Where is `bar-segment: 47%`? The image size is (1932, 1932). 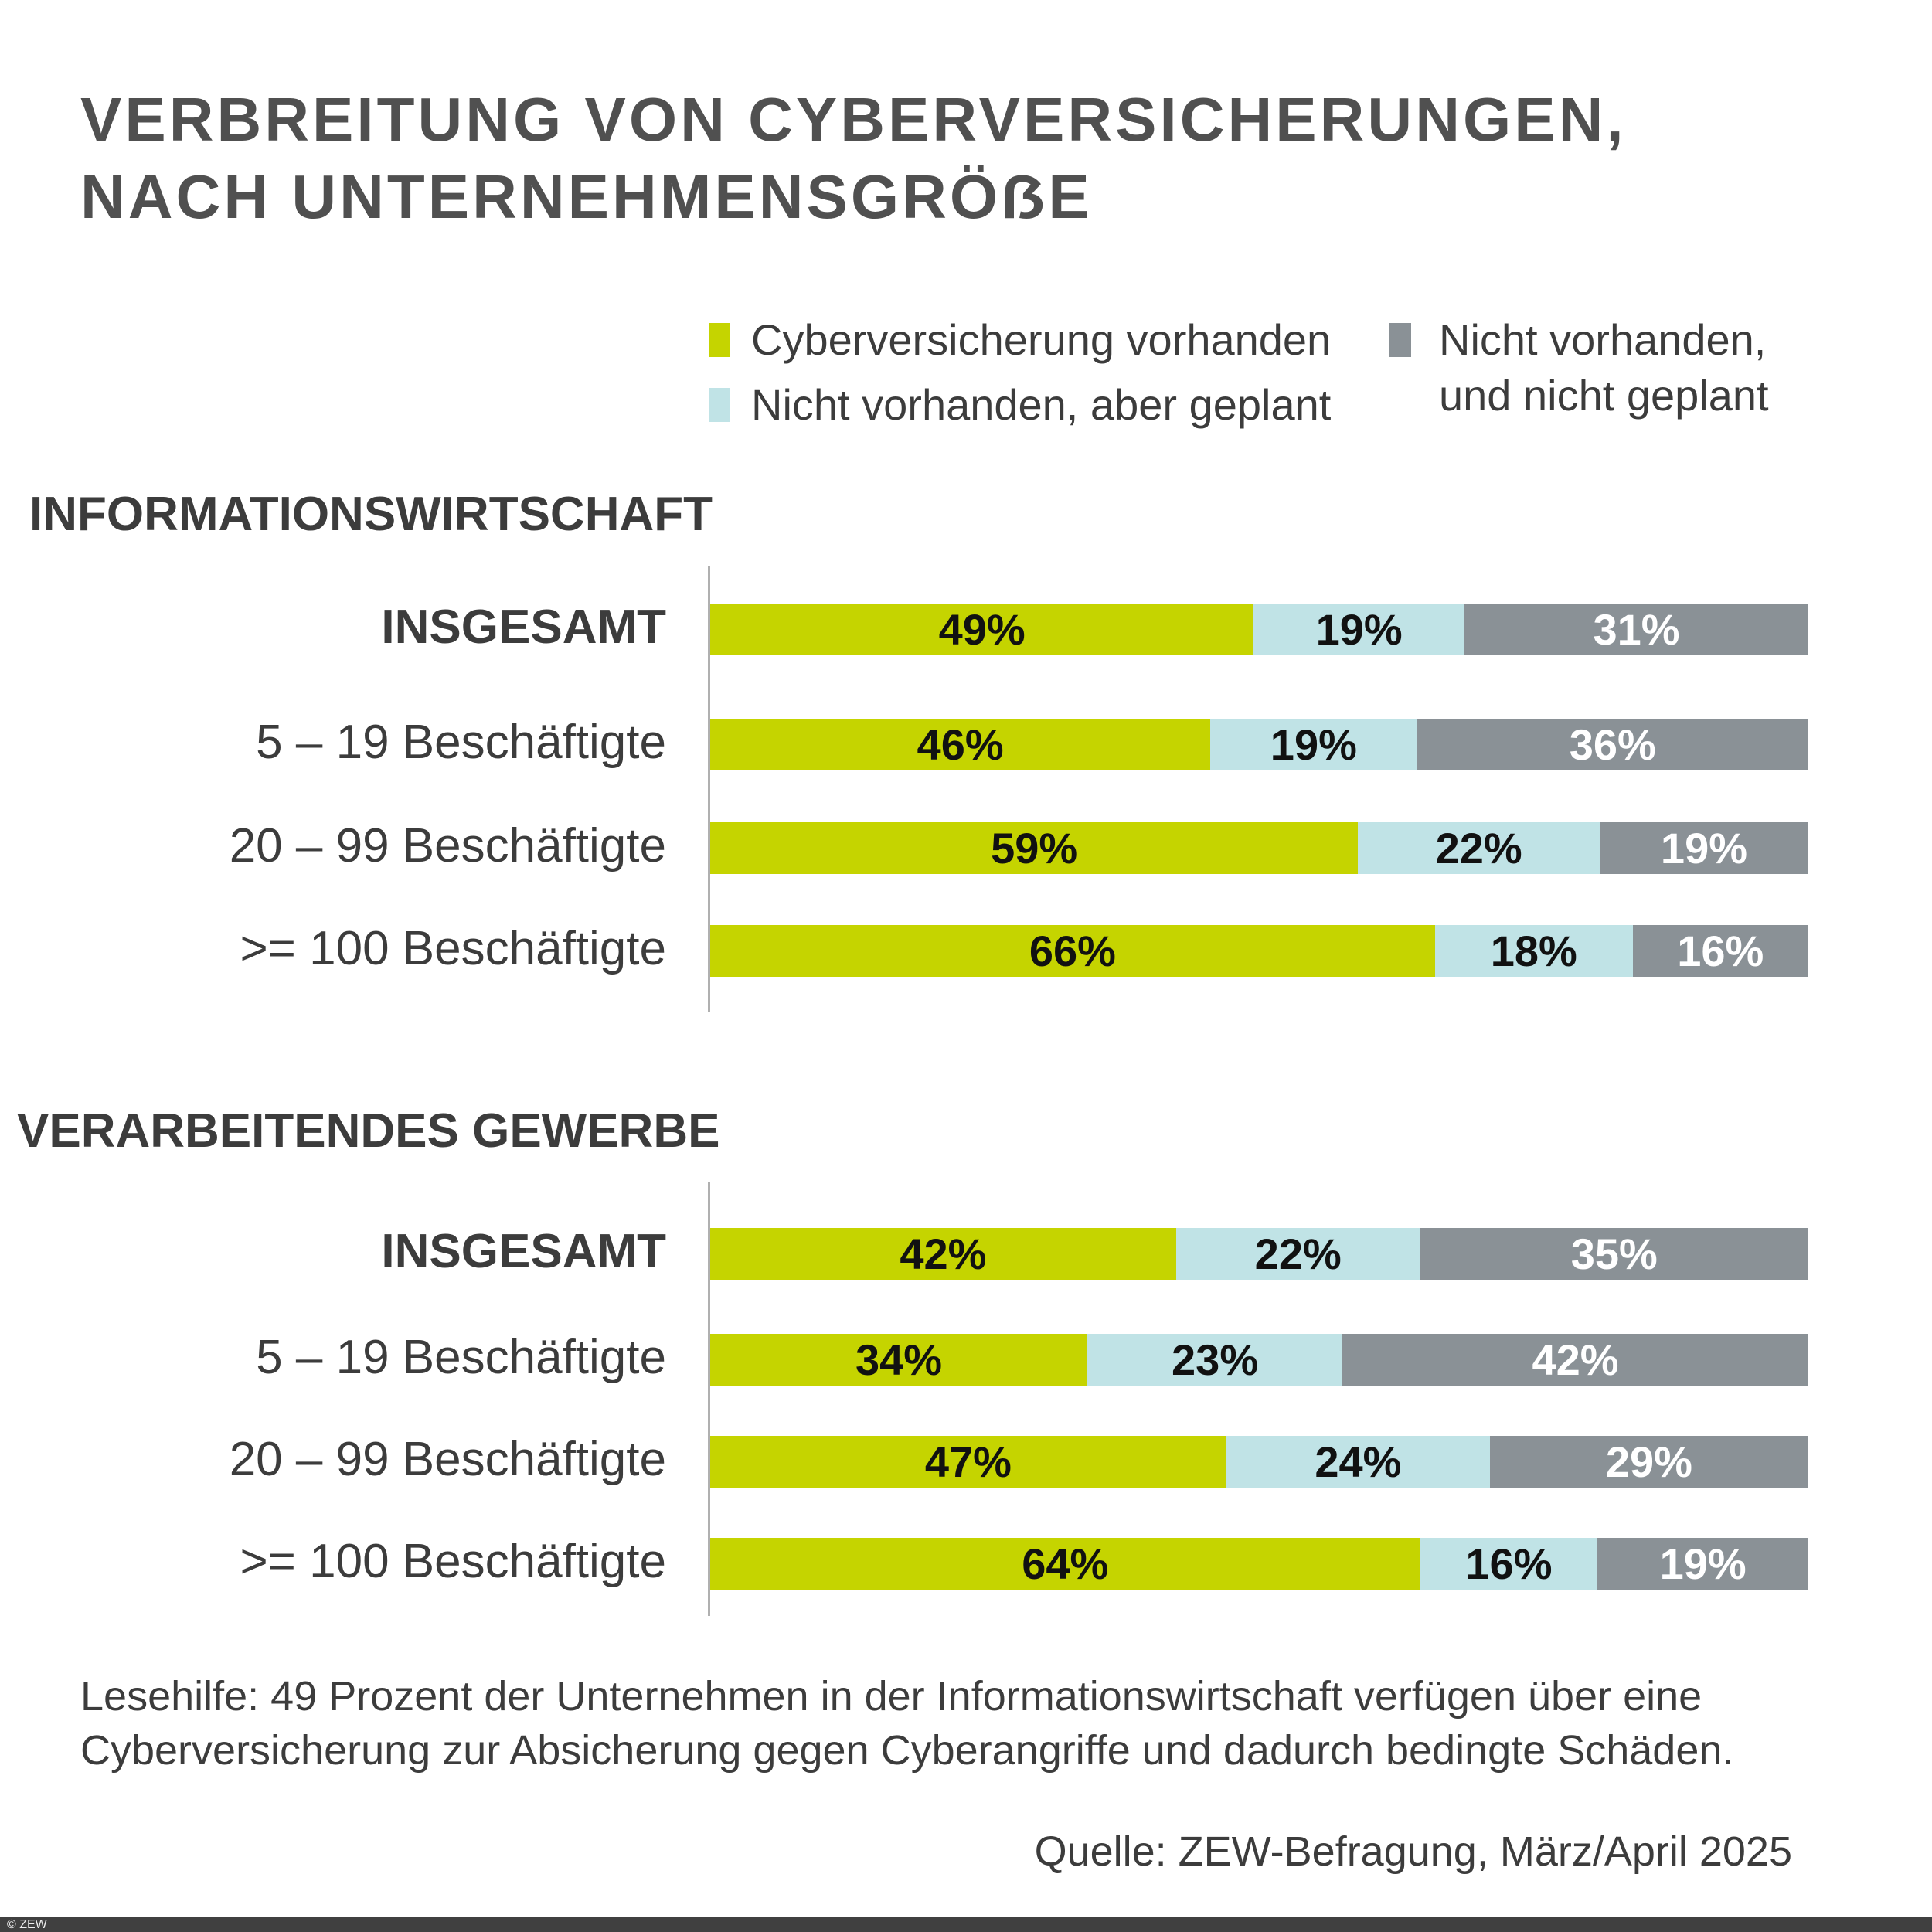 bar-segment: 47% is located at coordinates (968, 1462).